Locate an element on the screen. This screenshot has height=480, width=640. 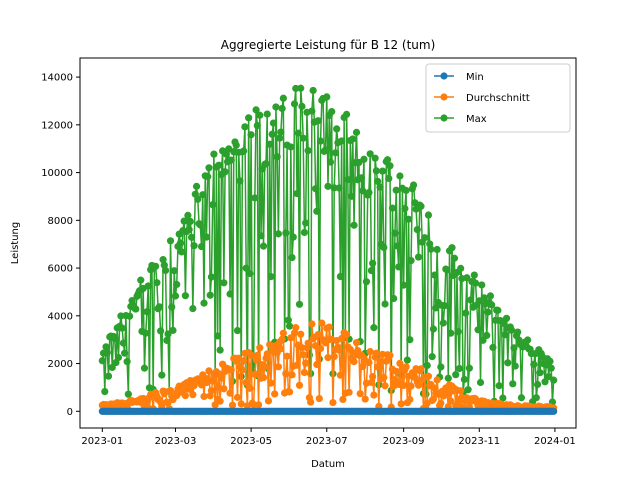
x-tick-label: 2023-05 is located at coordinates (251, 441).